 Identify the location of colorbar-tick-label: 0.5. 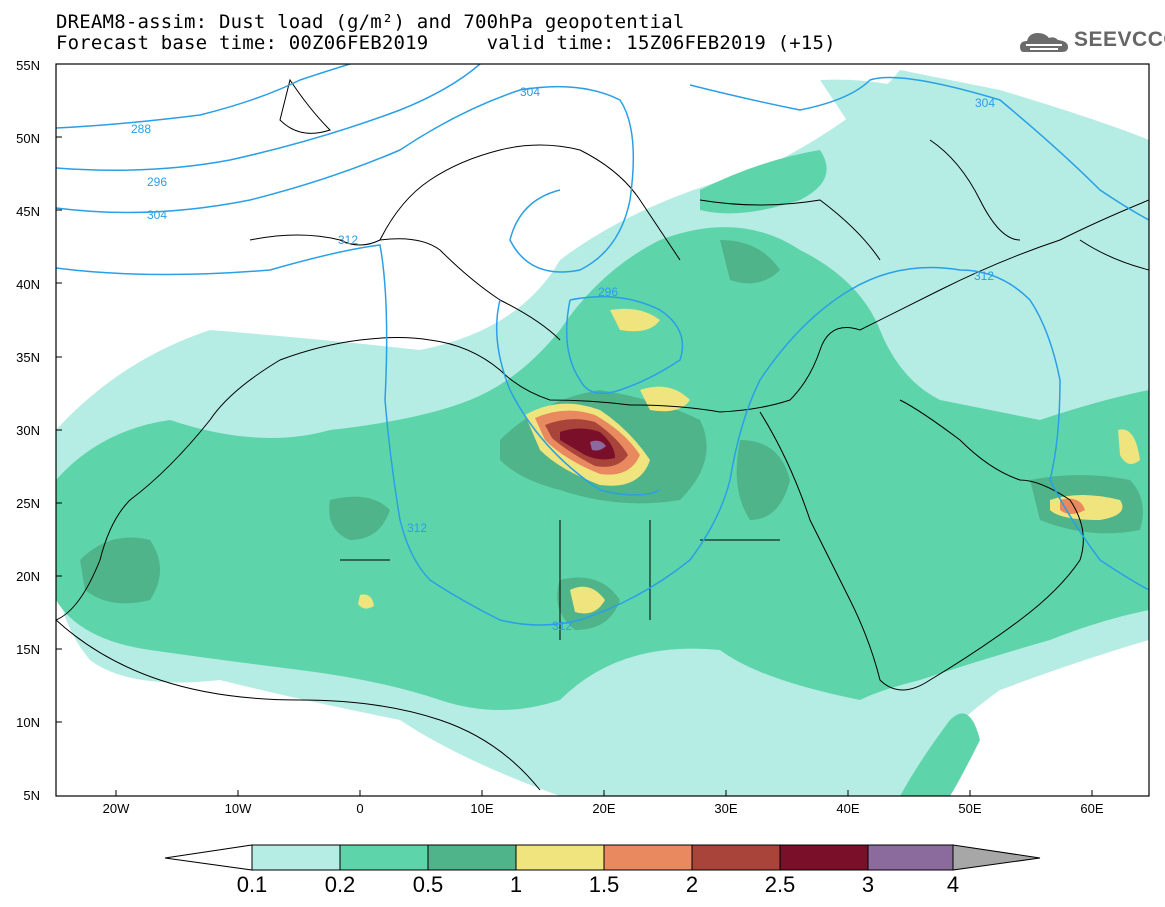
(428, 884).